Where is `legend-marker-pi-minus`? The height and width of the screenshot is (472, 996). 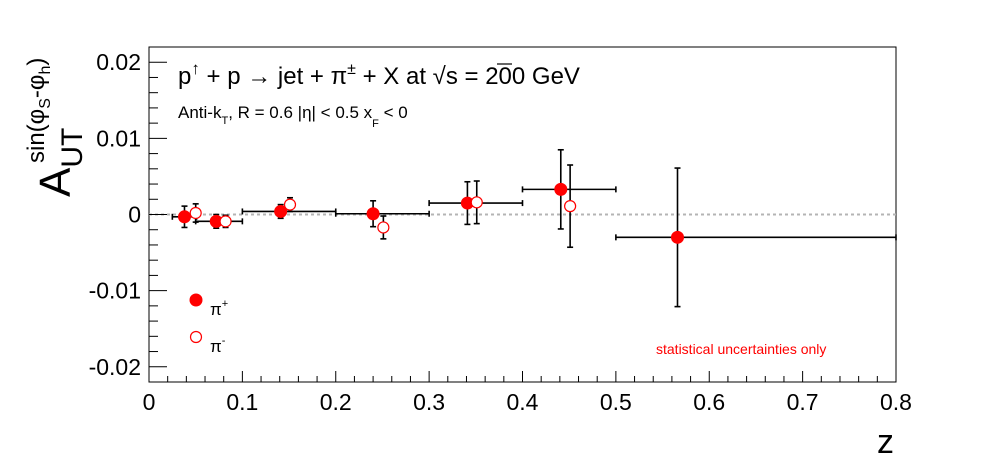 legend-marker-pi-minus is located at coordinates (196, 337).